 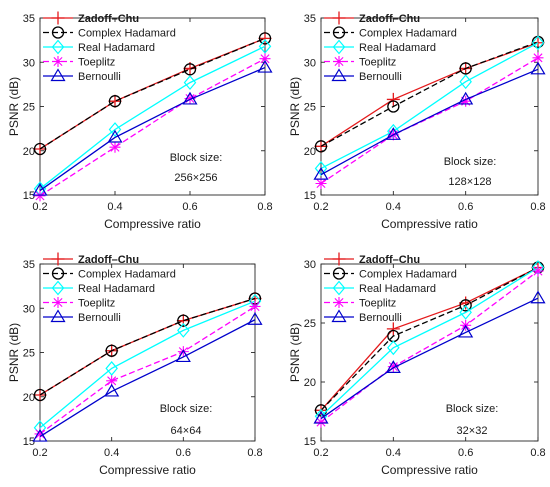 I want to click on y-tick-label: 35, so click(x=29, y=19).